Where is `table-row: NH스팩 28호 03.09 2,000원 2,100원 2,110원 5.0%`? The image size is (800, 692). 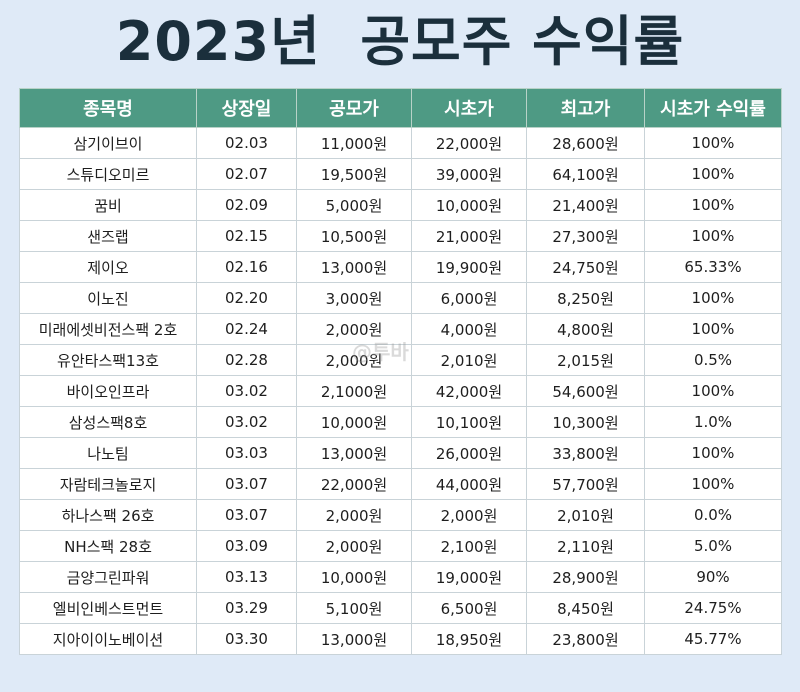 table-row: NH스팩 28호 03.09 2,000원 2,100원 2,110원 5.0% is located at coordinates (400, 546).